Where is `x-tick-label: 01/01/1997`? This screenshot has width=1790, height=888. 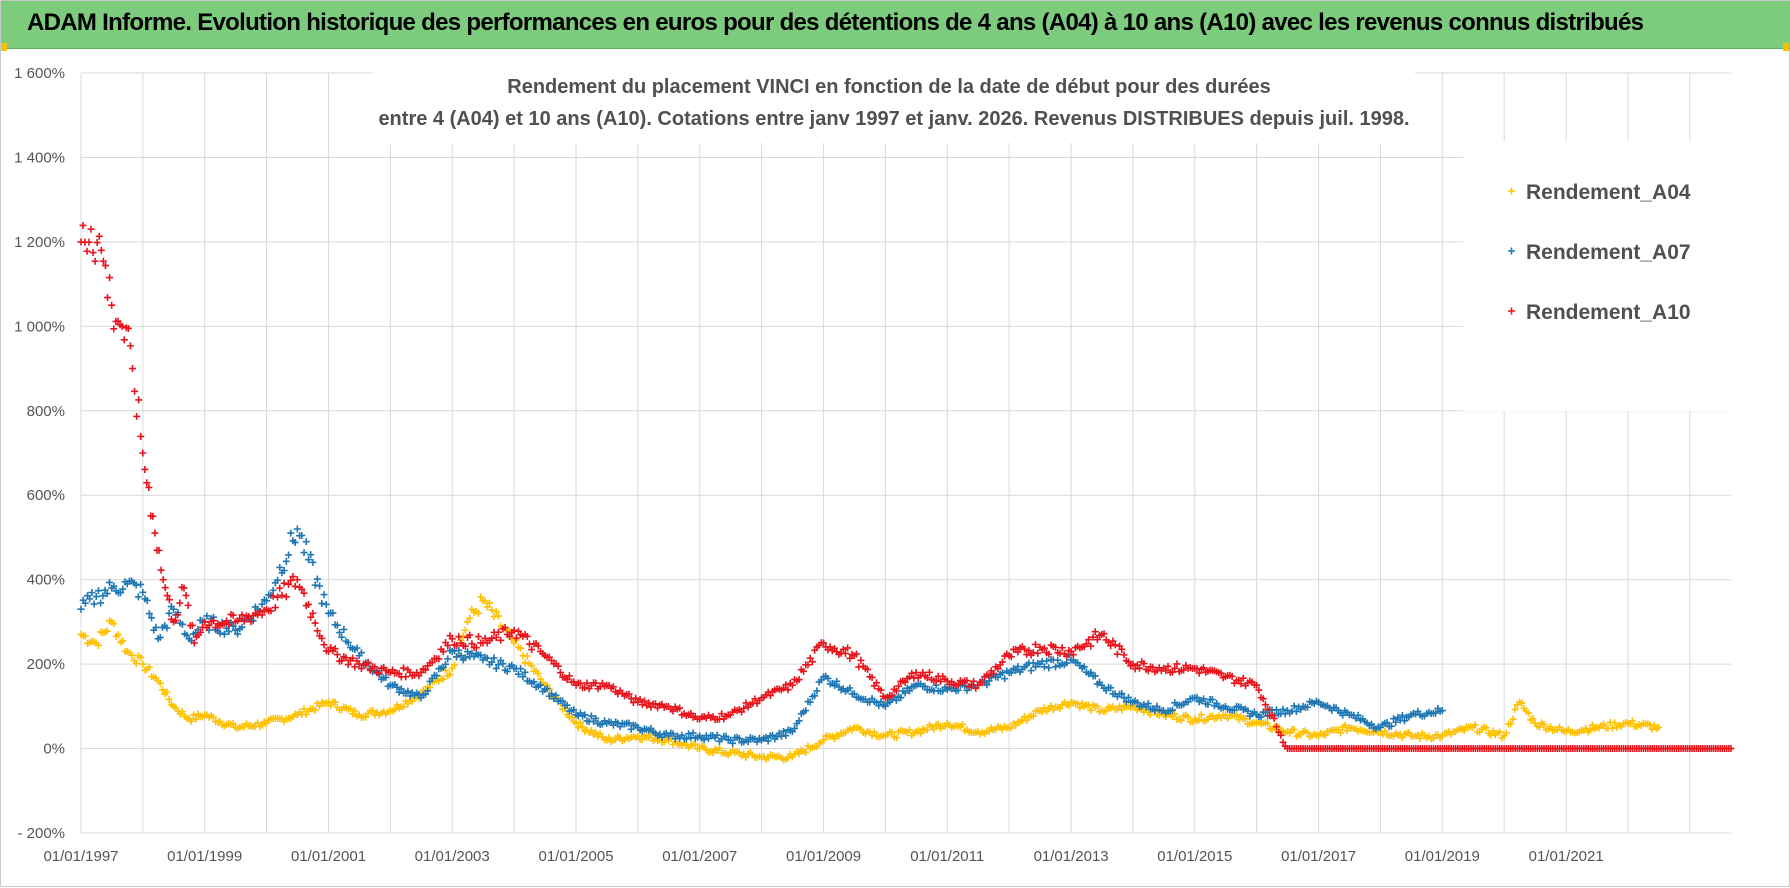
x-tick-label: 01/01/1997 is located at coordinates (80, 856).